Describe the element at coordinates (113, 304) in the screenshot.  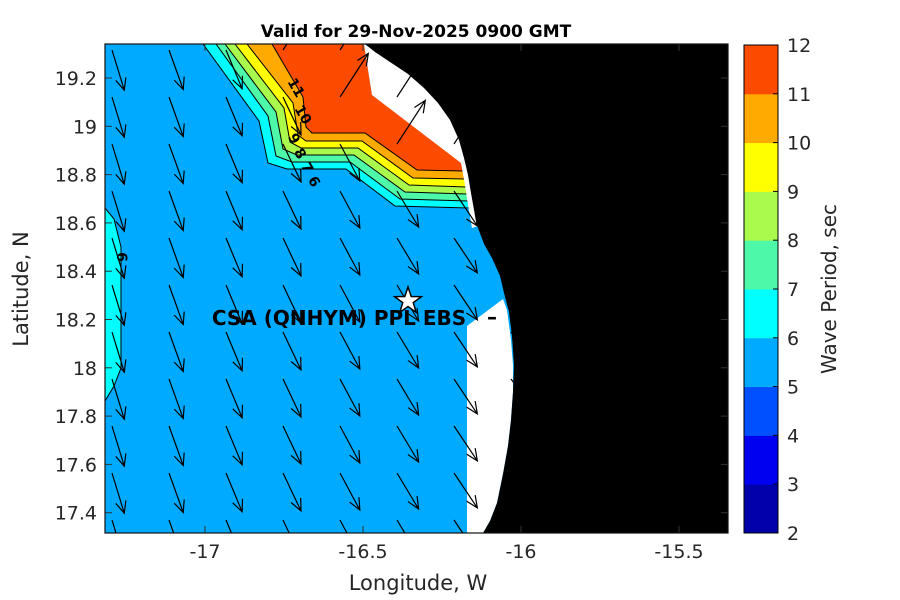
I see `west-6s-contour-sliver` at that location.